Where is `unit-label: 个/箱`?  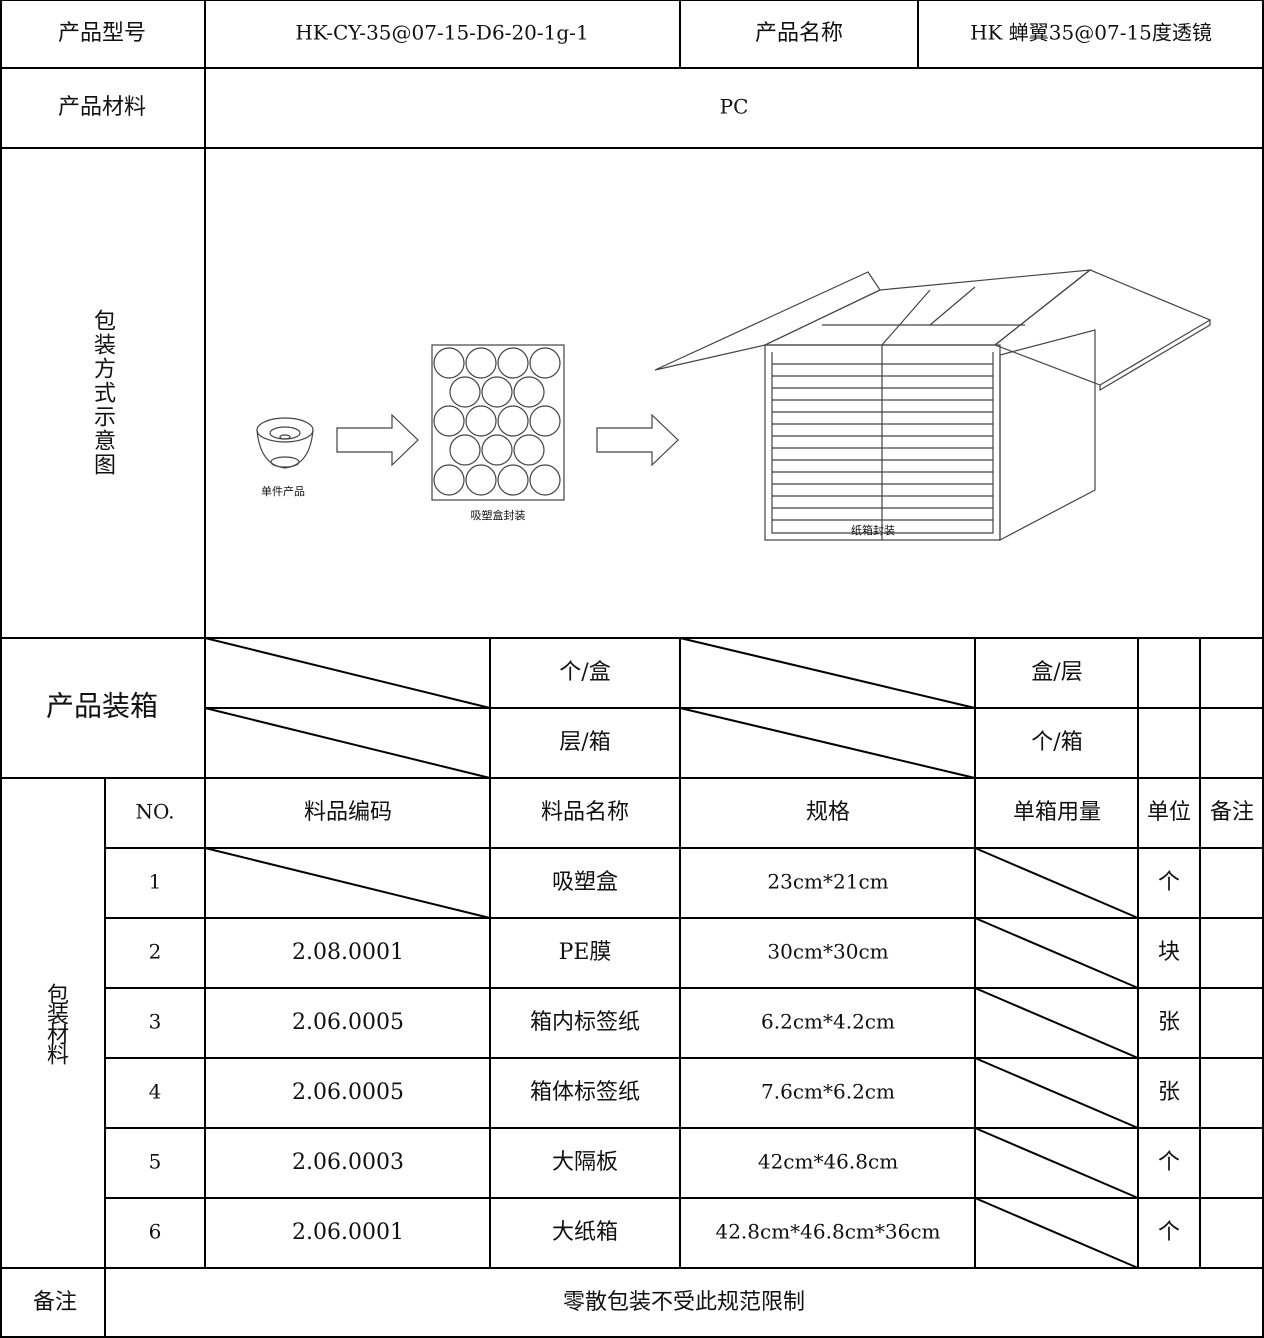 unit-label: 个/箱 is located at coordinates (1056, 742).